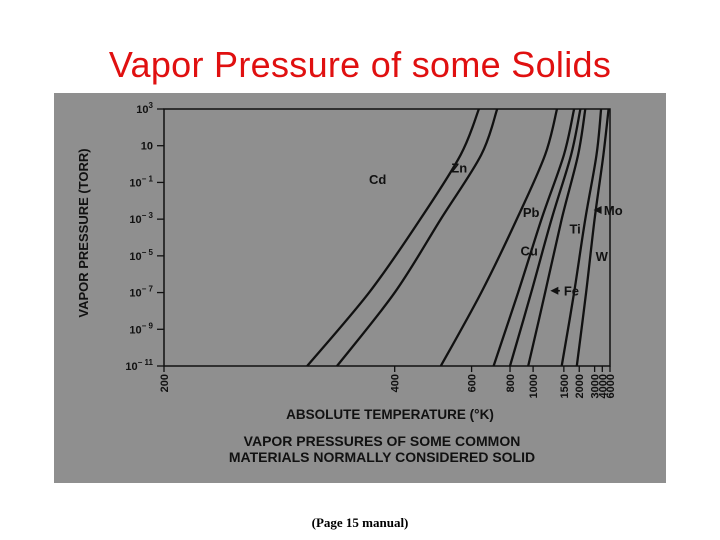 Image resolution: width=720 pixels, height=540 pixels. What do you see at coordinates (557, 237) in the screenshot?
I see `curve-ti` at bounding box center [557, 237].